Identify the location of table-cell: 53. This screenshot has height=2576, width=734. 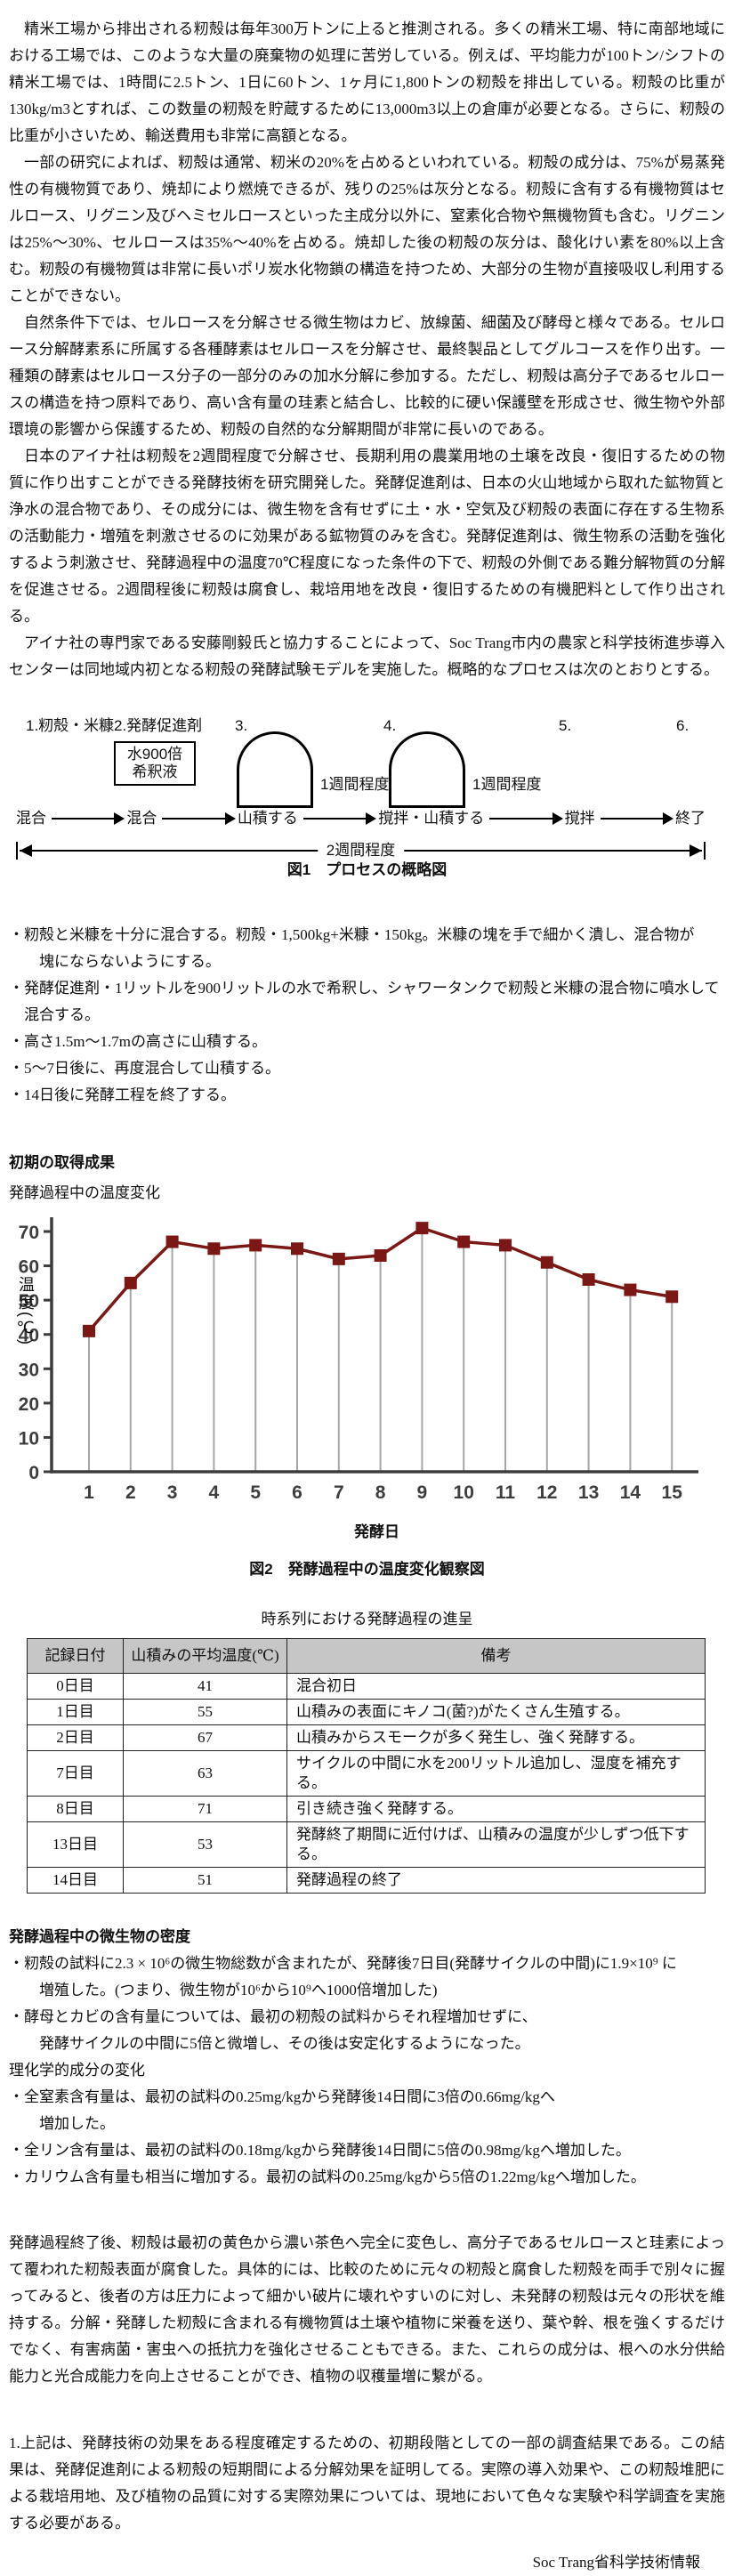
(205, 1844).